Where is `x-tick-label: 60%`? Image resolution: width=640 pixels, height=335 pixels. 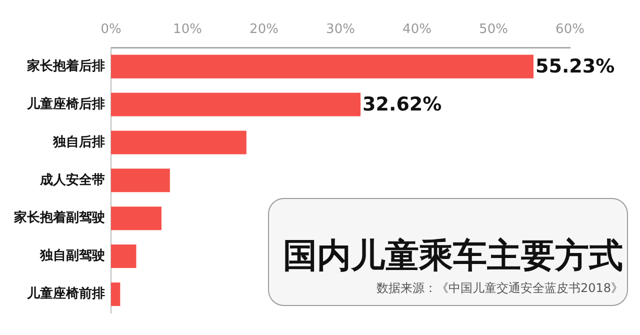
x-tick-label: 60% is located at coordinates (570, 30).